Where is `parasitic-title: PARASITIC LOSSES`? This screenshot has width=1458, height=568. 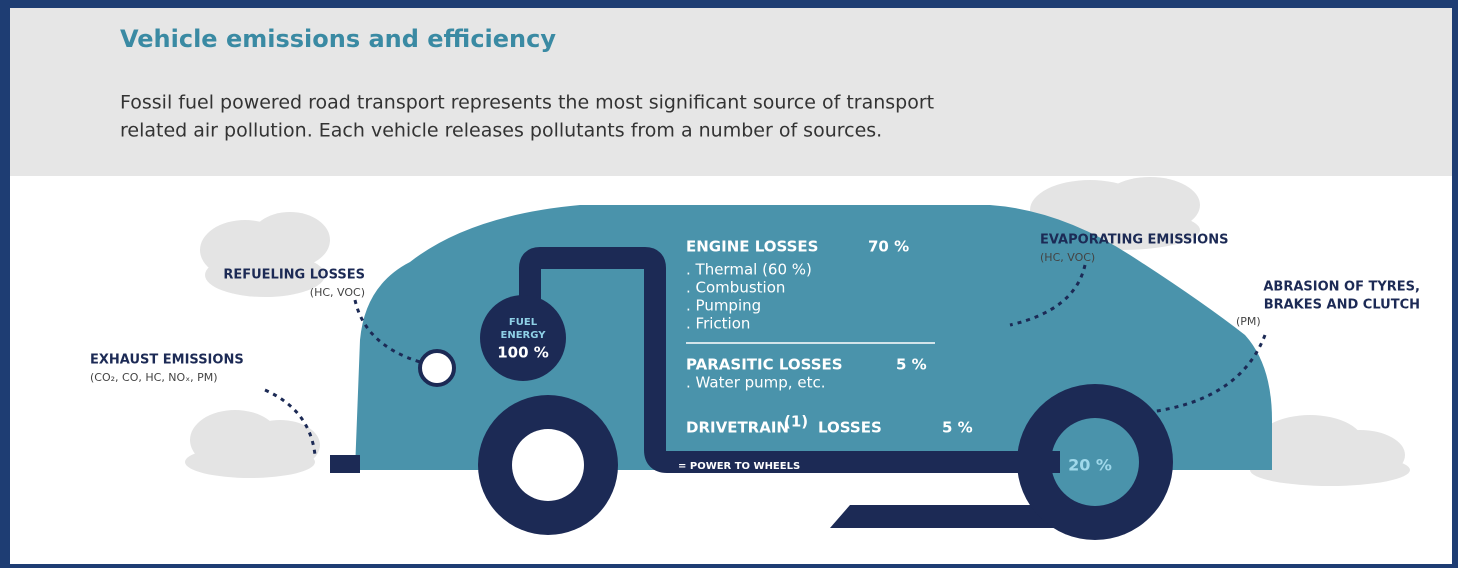
parasitic-title: PARASITIC LOSSES is located at coordinates (764, 365).